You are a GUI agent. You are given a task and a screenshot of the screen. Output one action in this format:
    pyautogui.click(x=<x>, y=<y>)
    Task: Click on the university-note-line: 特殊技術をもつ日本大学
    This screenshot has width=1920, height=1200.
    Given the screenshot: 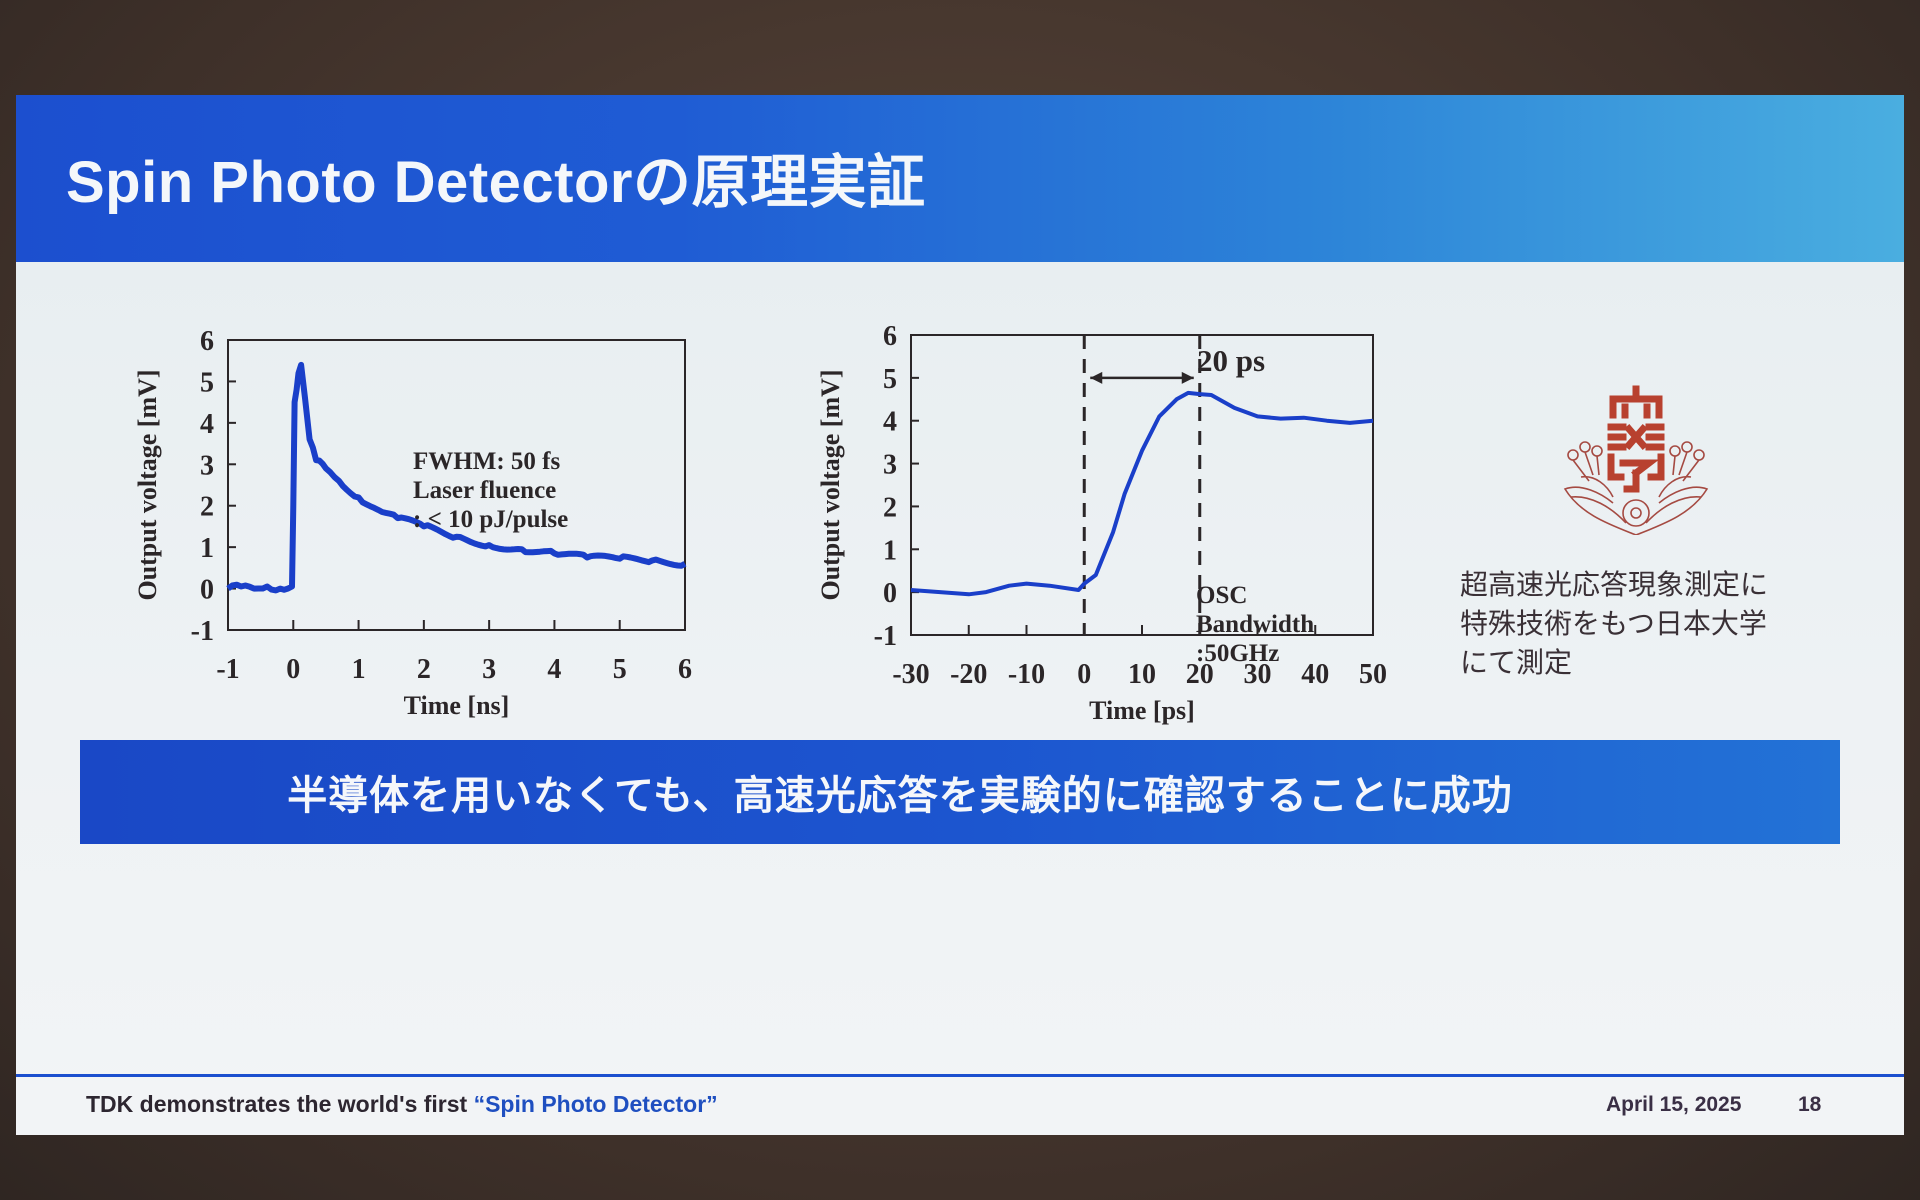 What is the action you would take?
    pyautogui.click(x=1613, y=623)
    